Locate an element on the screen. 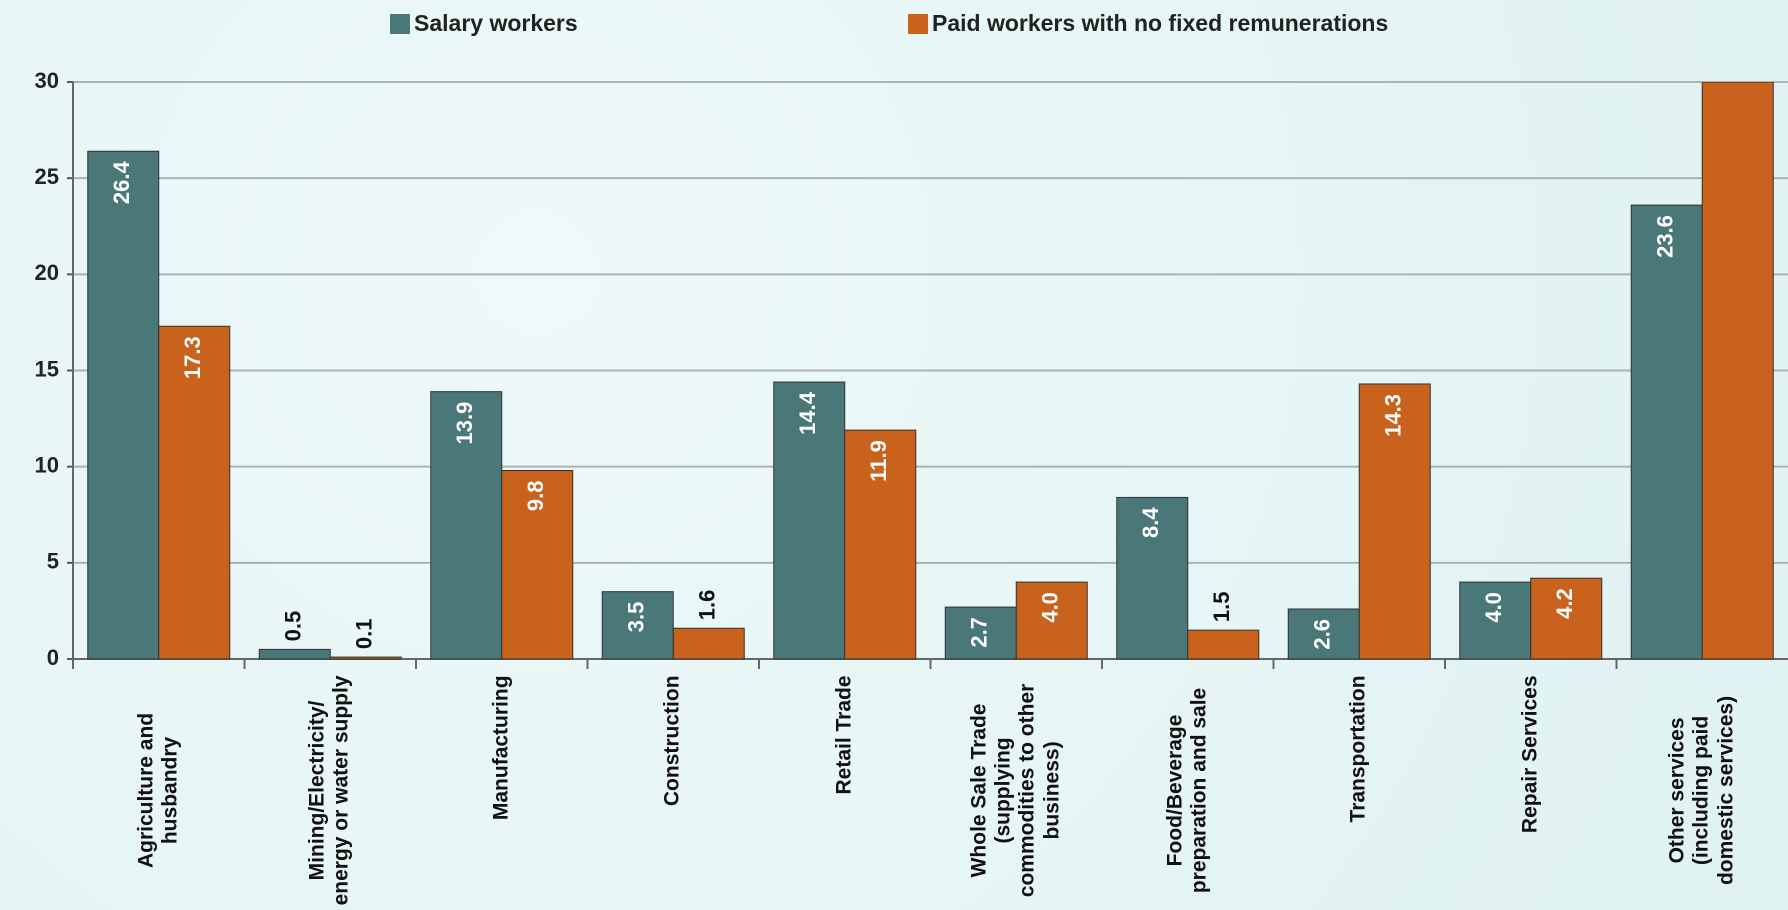 The image size is (1788, 910). value-label: 1.6 is located at coordinates (707, 605).